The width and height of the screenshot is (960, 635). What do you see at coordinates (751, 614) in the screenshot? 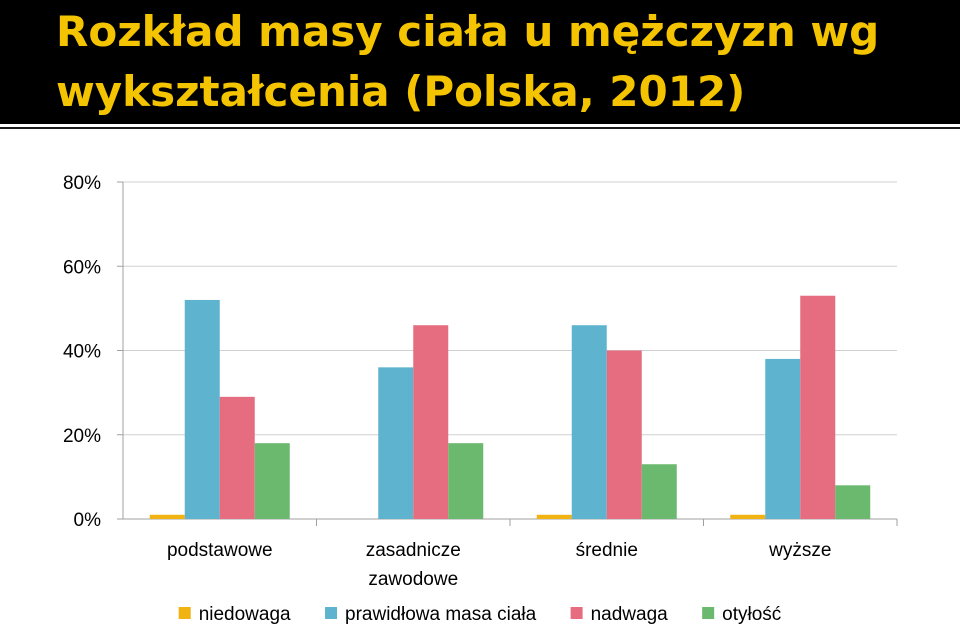
I see `legend-label: otyłość` at bounding box center [751, 614].